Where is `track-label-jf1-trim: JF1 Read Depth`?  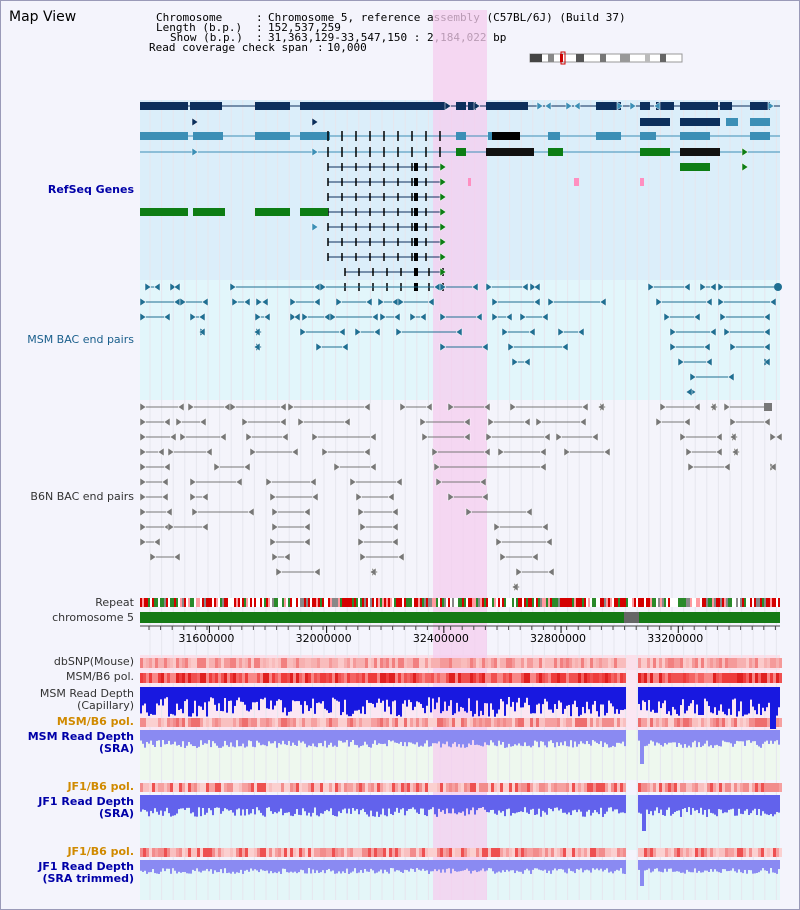
track-label-jf1-trim: JF1 Read Depth is located at coordinates (86, 866).